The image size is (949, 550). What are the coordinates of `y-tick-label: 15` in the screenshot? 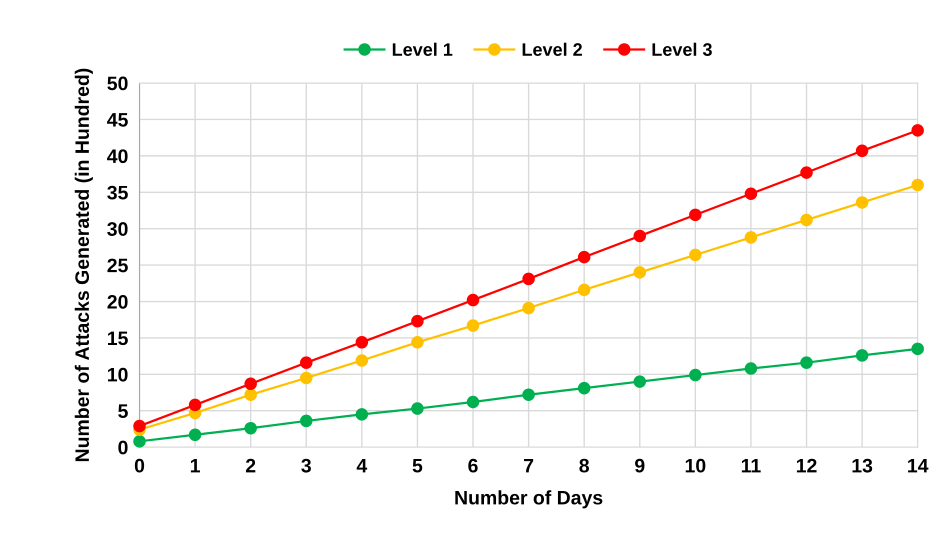 It's located at (118, 339).